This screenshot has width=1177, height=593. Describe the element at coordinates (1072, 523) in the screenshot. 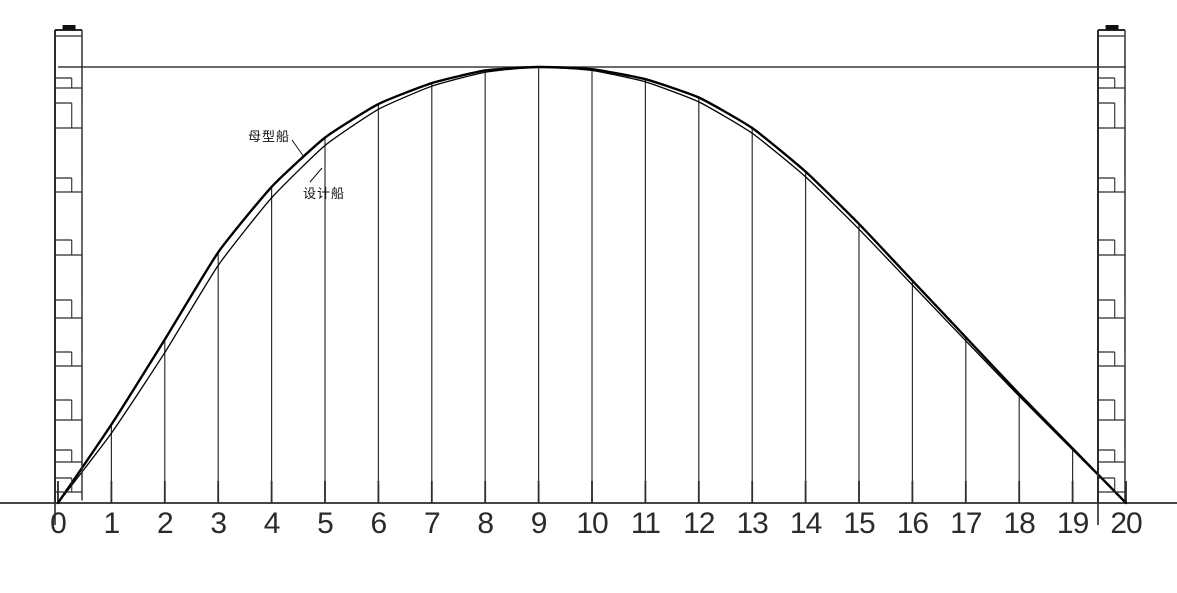

I see `axis-tick-label-19: 19` at that location.